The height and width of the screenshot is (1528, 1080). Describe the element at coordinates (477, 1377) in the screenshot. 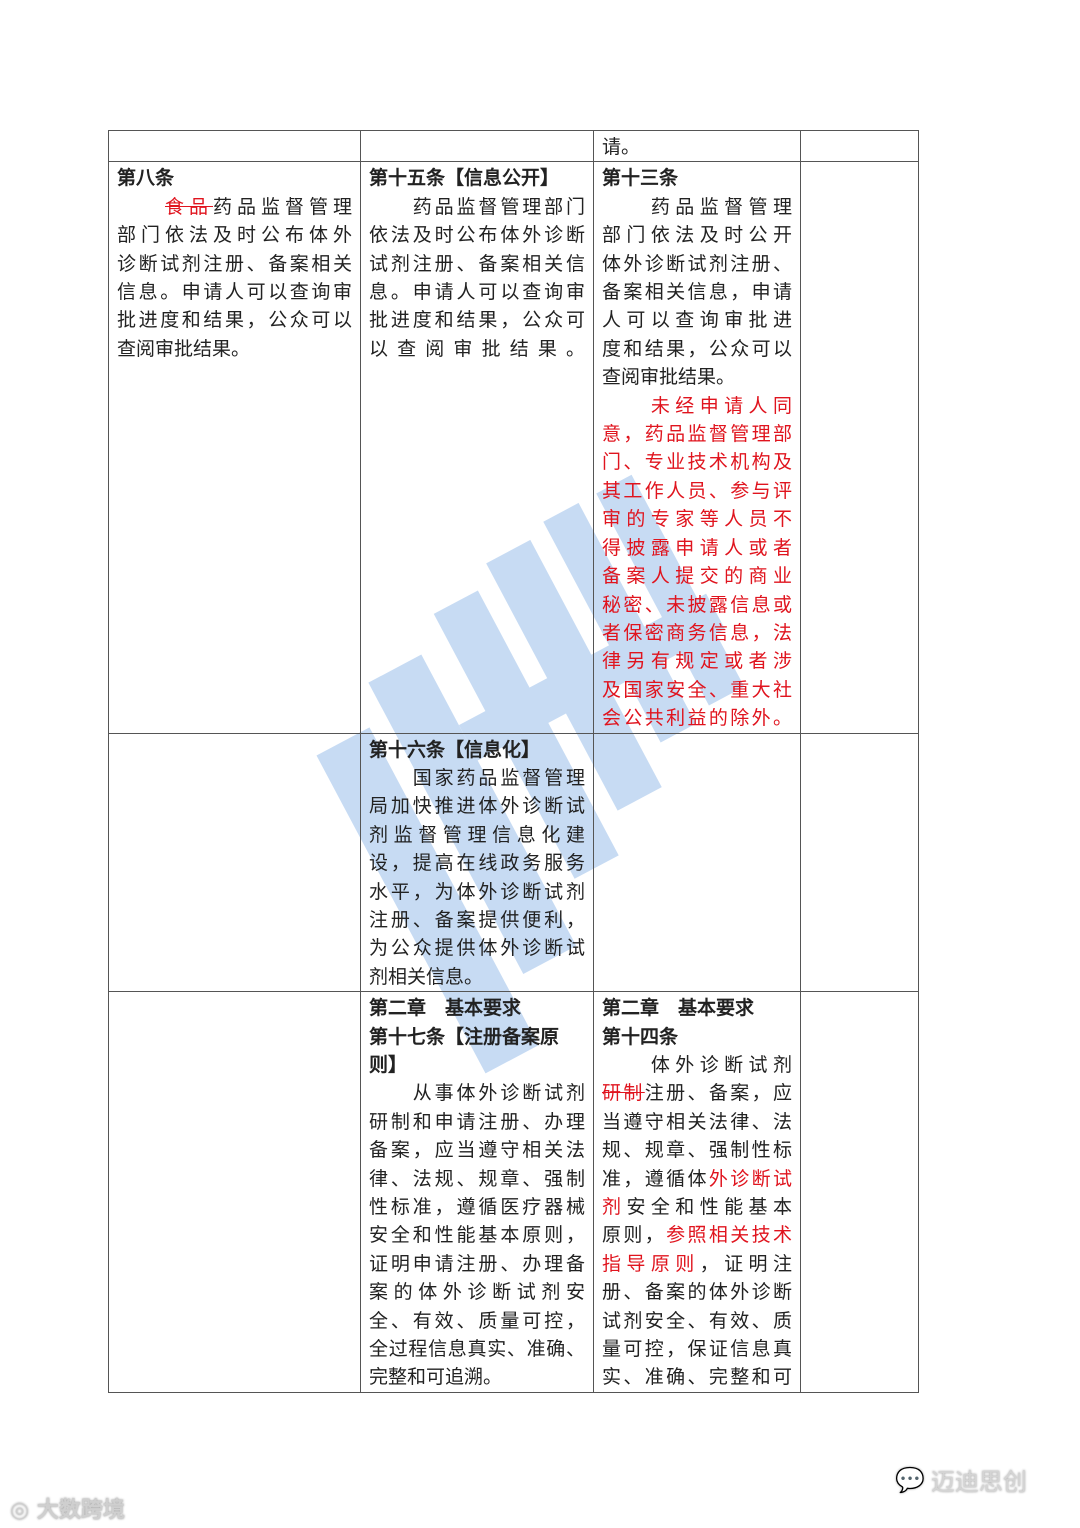

I see `text-line: 完整和可追溯。` at that location.